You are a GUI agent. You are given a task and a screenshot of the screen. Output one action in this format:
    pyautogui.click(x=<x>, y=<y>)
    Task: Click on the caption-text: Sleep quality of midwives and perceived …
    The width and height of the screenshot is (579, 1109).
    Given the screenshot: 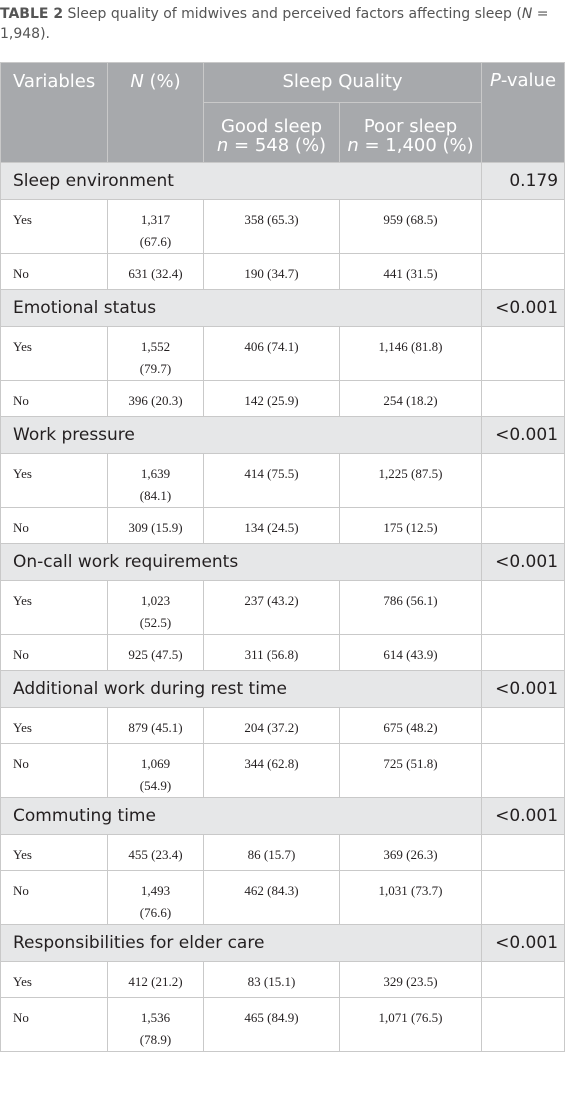 What is the action you would take?
    pyautogui.click(x=294, y=14)
    